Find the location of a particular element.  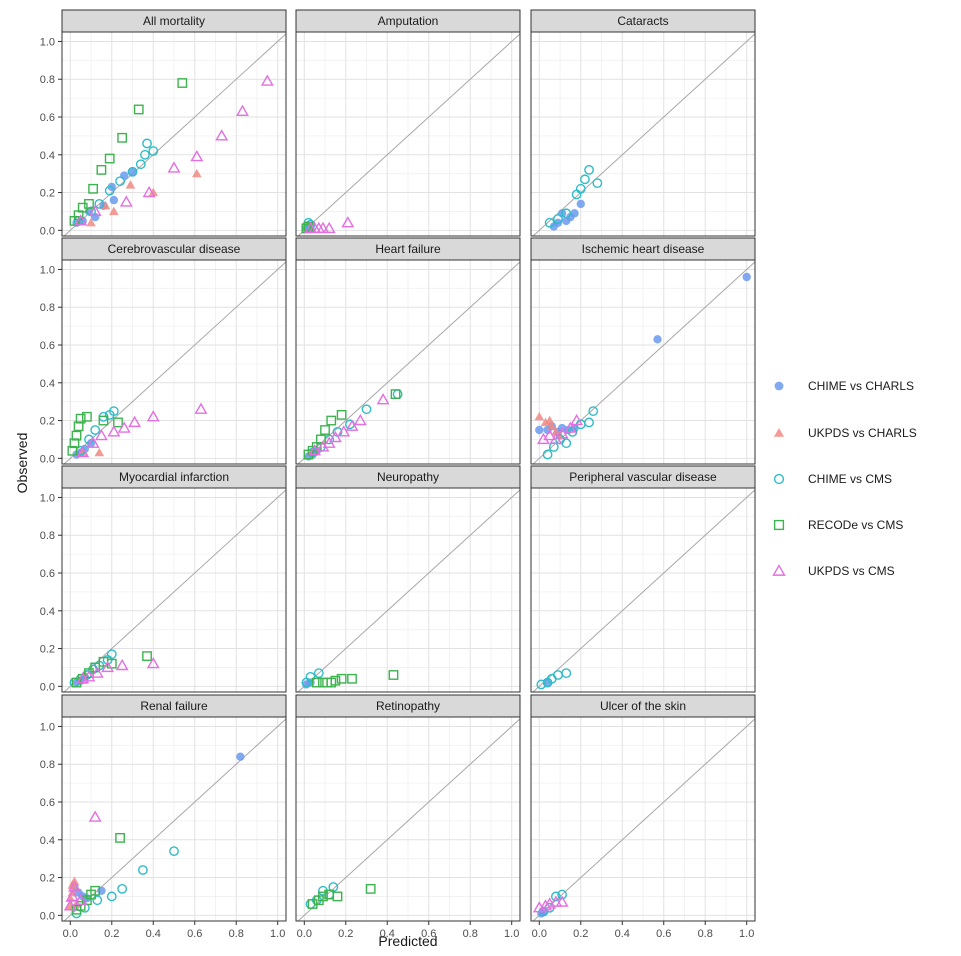

legend-label: CHIME vs CHARLS is located at coordinates (861, 386).